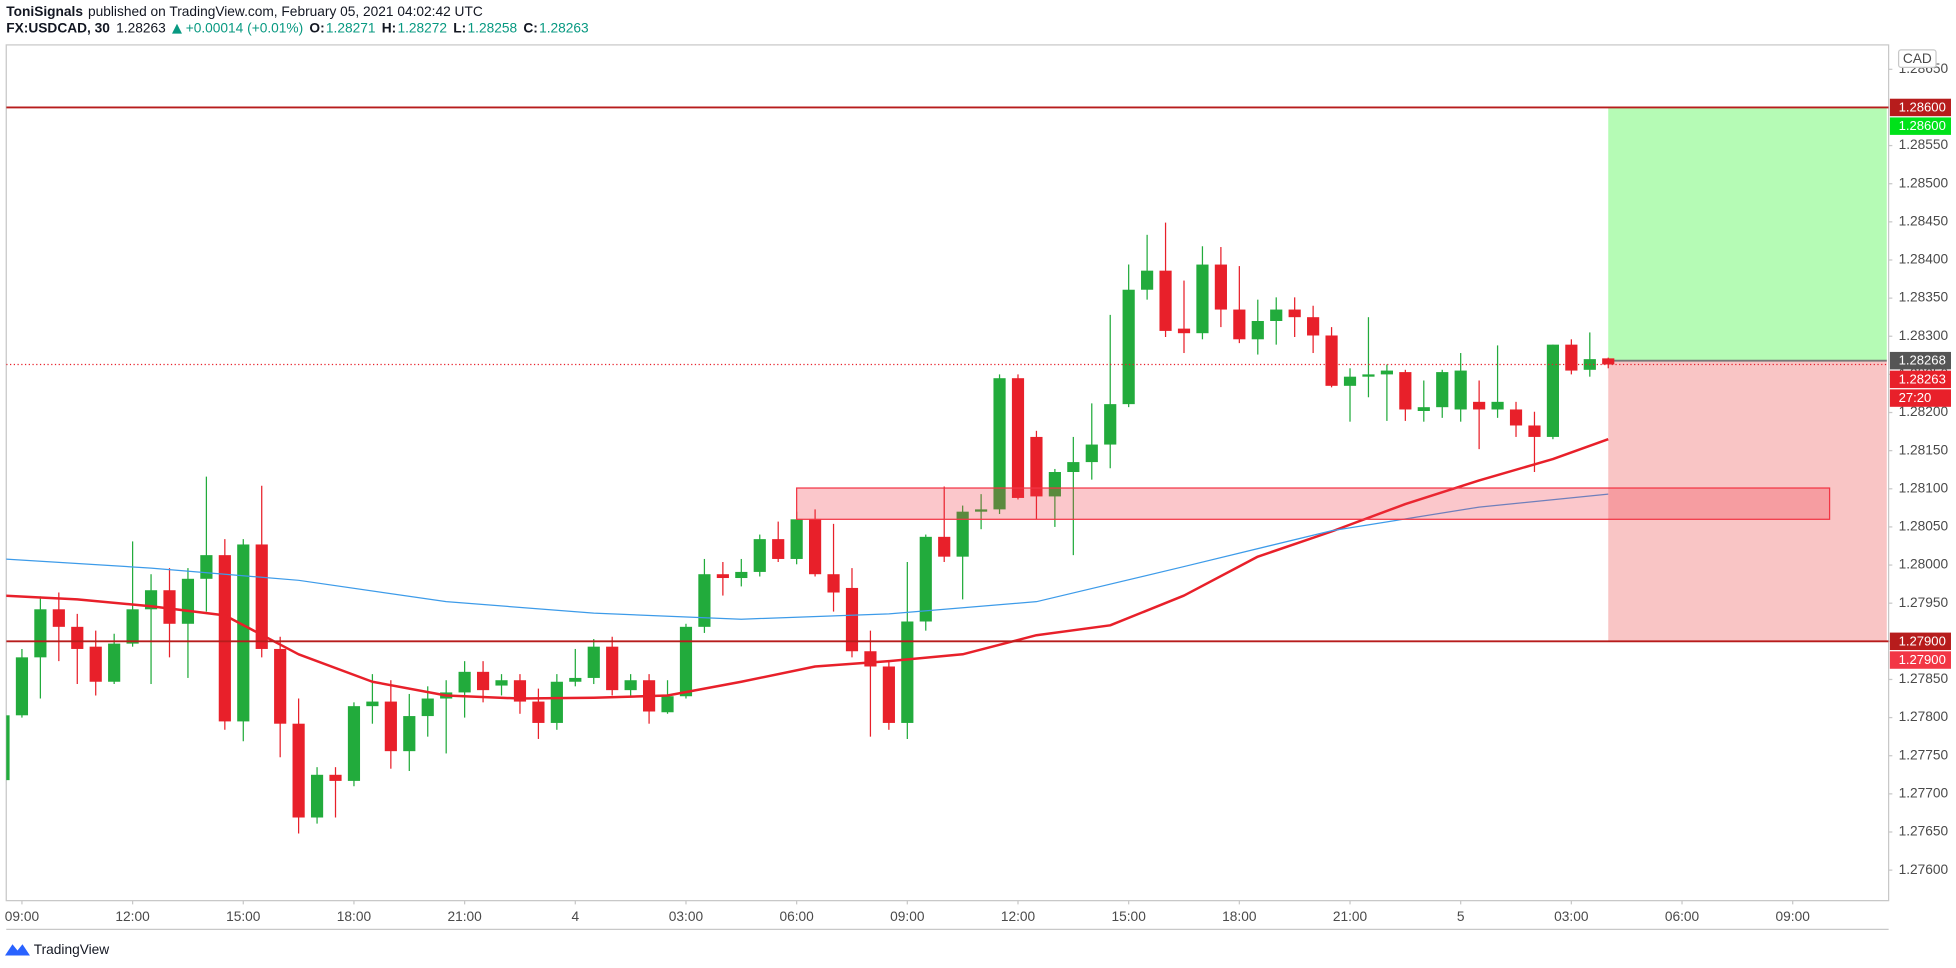 The height and width of the screenshot is (968, 1956). What do you see at coordinates (58, 27) in the screenshot?
I see `symbol: FX:USDCAD, 30` at bounding box center [58, 27].